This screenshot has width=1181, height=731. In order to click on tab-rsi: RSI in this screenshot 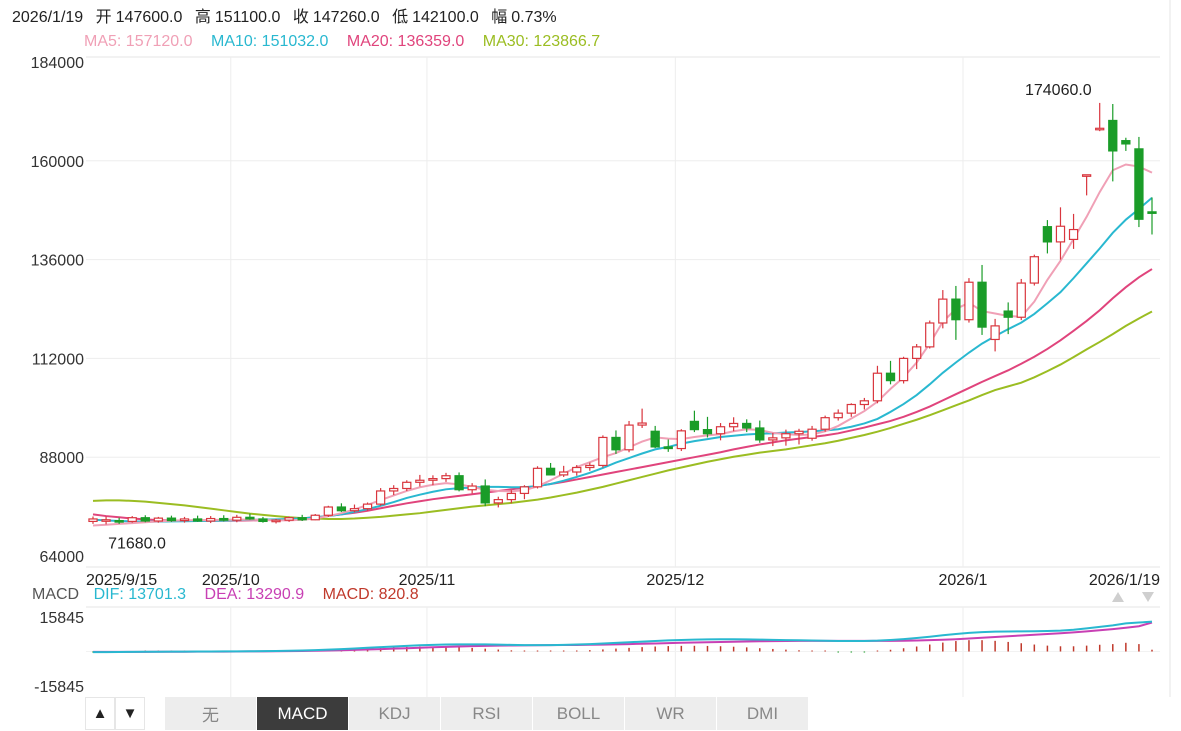, I will do `click(486, 713)`.